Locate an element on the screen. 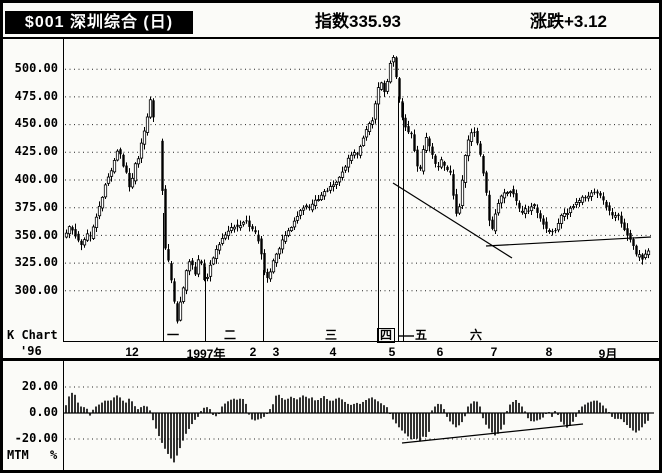 The image size is (662, 473). y-axis-tick: 375.00 is located at coordinates (36, 207).